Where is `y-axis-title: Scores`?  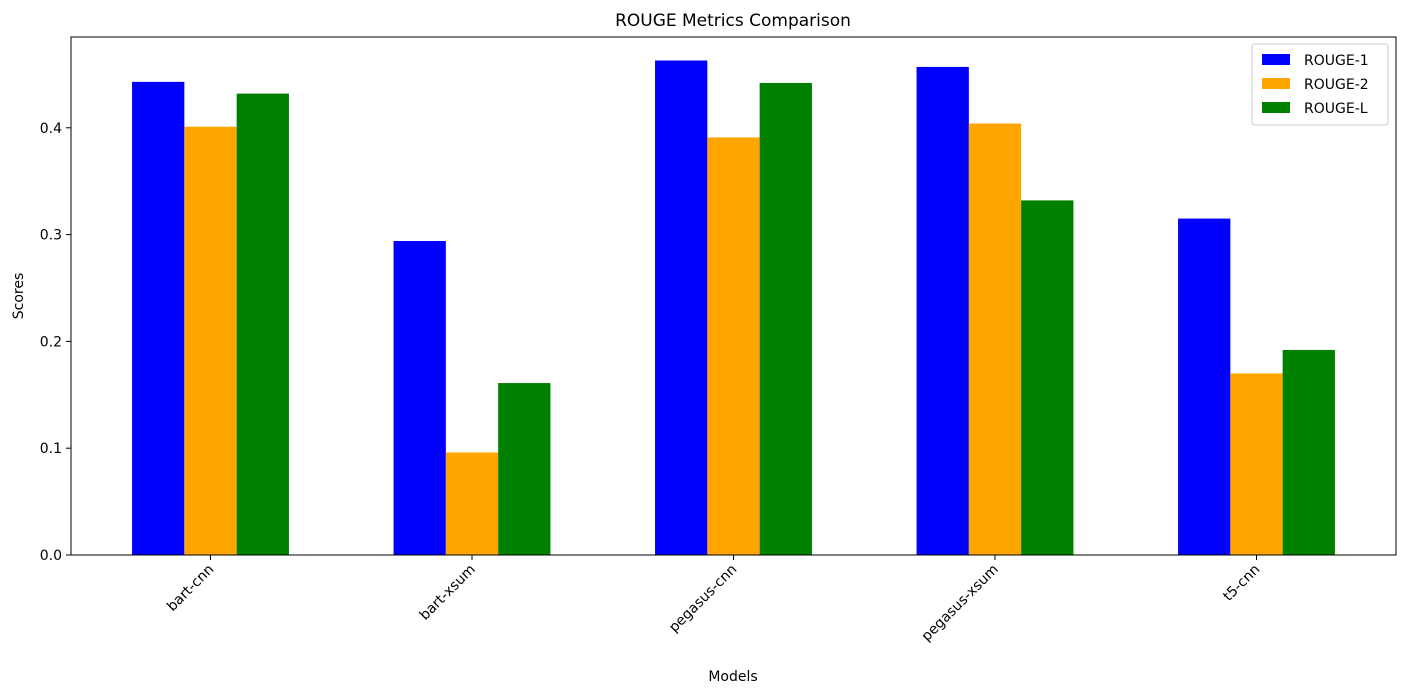
y-axis-title: Scores is located at coordinates (19, 296).